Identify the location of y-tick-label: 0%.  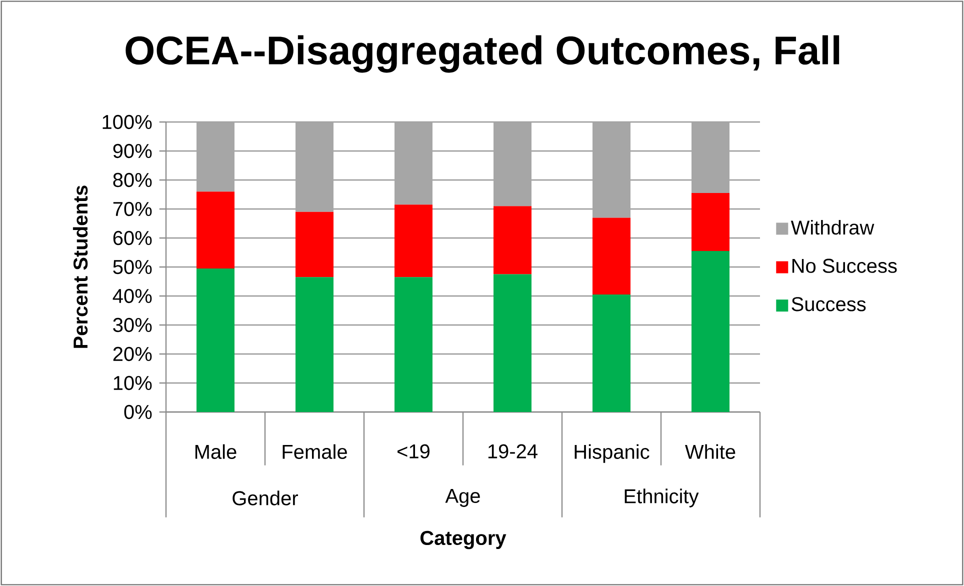
(138, 412).